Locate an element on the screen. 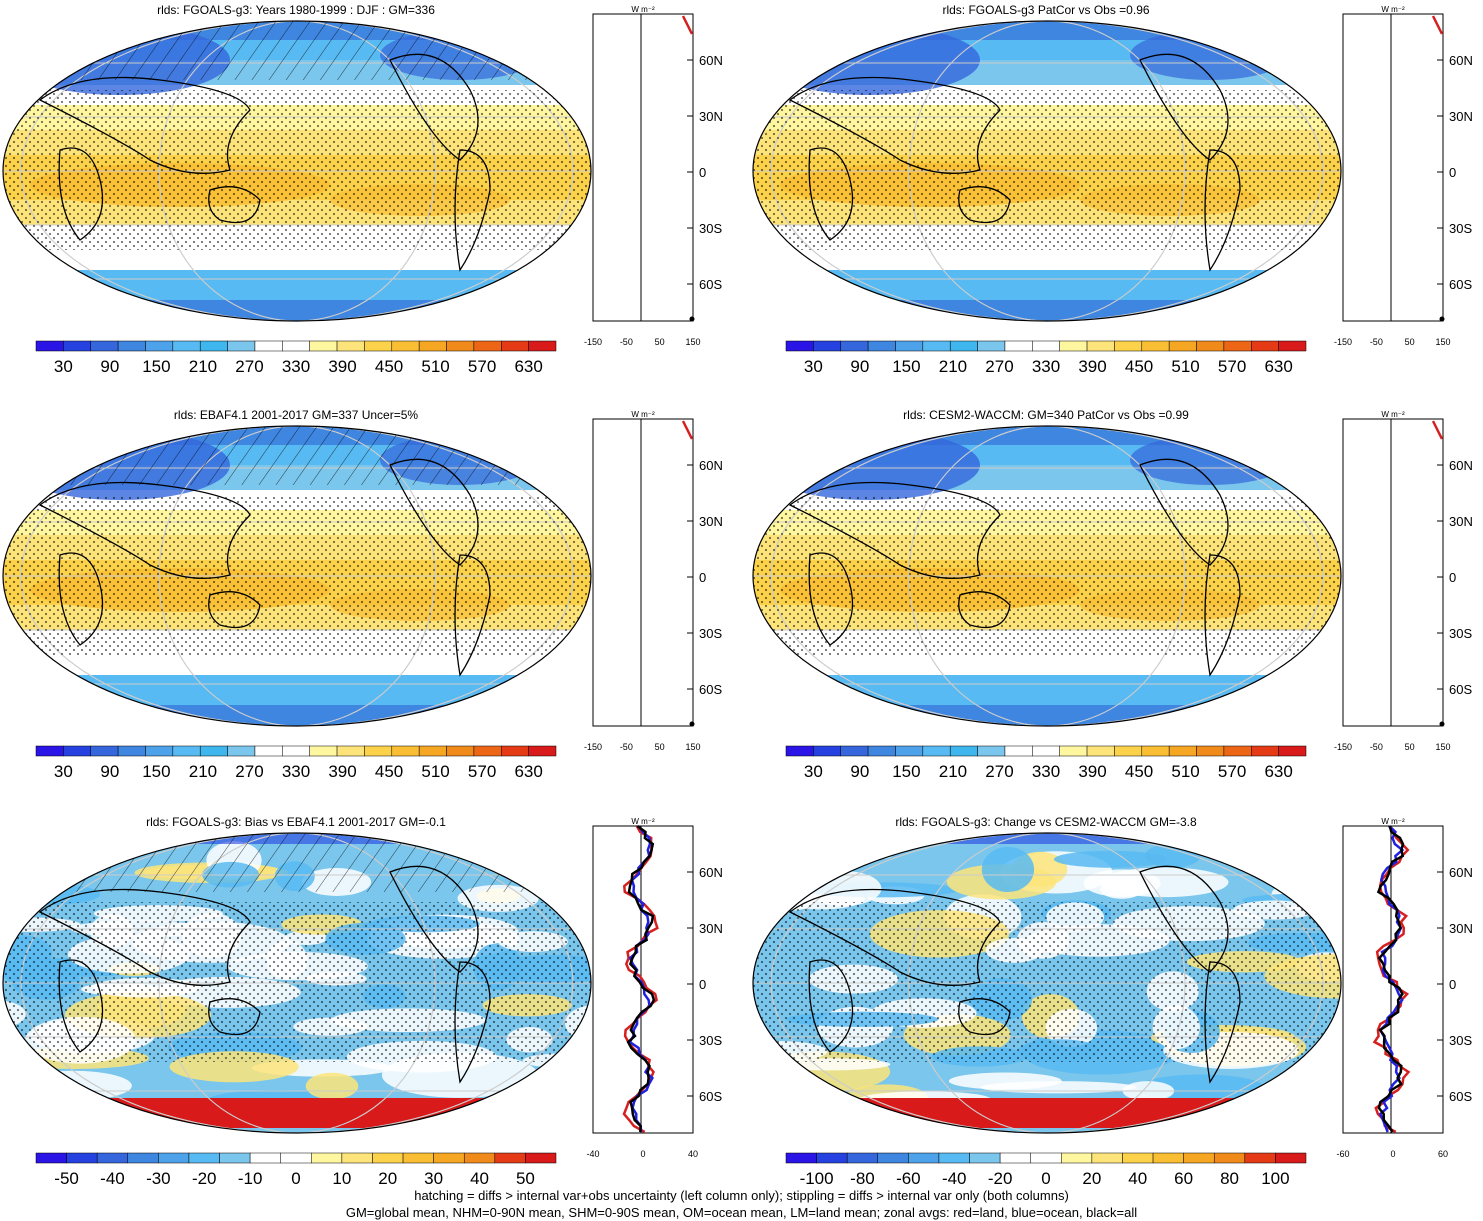  zonal-x-tick: 50 is located at coordinates (660, 747).